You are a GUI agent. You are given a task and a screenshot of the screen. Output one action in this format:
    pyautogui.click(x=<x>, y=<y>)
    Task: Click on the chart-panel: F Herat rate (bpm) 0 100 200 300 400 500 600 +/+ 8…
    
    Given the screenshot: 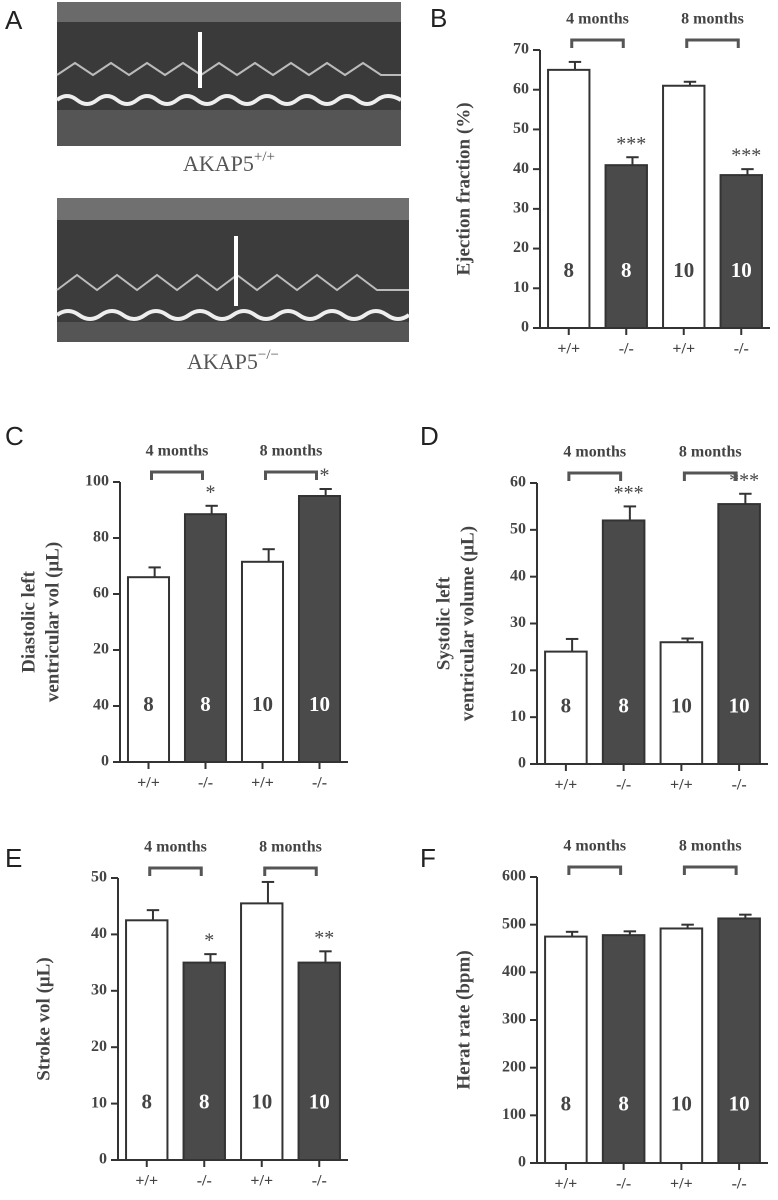 What is the action you would take?
    pyautogui.click(x=594, y=1015)
    